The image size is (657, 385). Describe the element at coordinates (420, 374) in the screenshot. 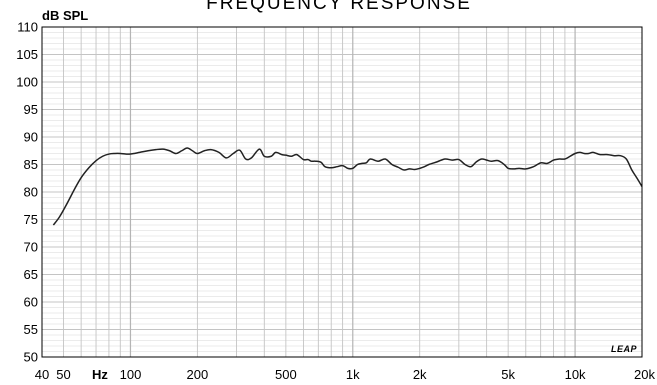

I see `x-tick-label: 2k` at that location.